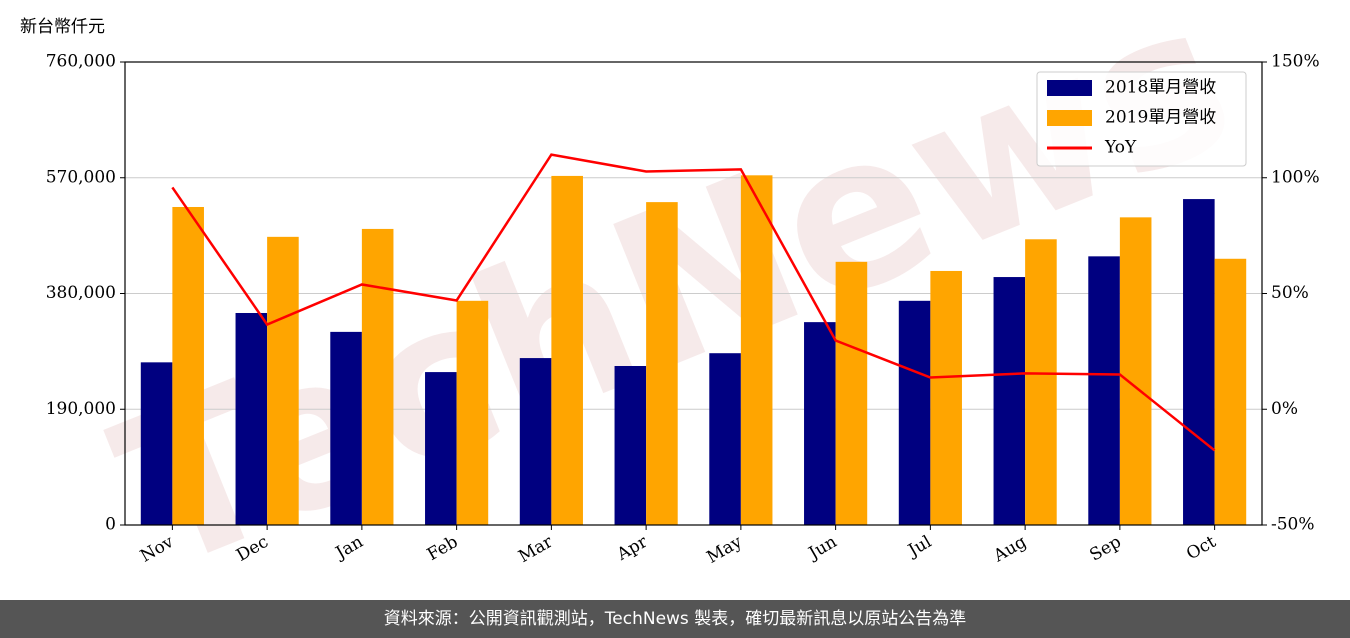 Image resolution: width=1350 pixels, height=638 pixels. I want to click on y2-tick-label: -50%, so click(1293, 525).